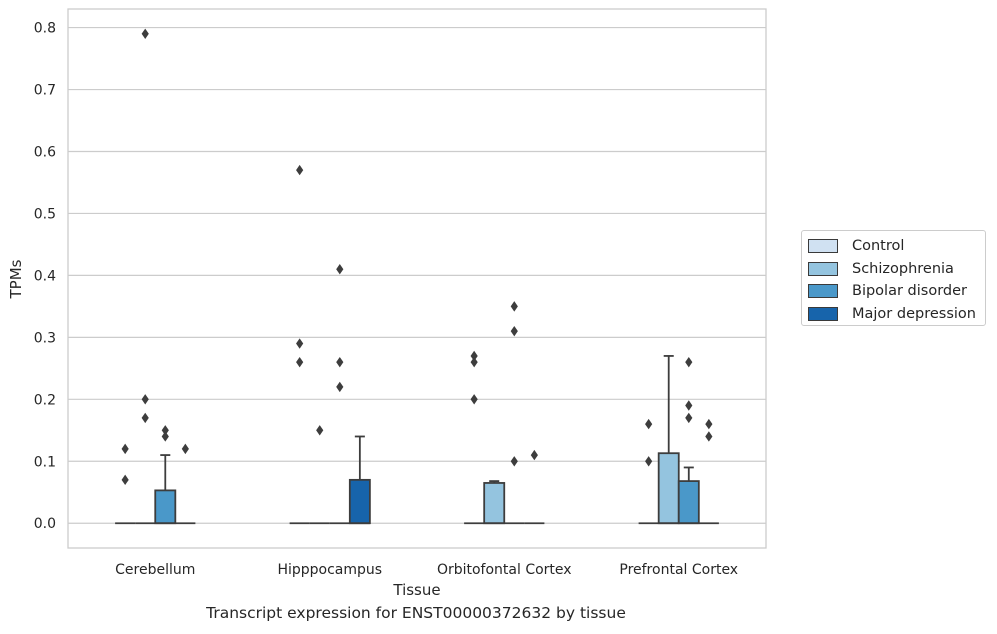  Describe the element at coordinates (504, 570) in the screenshot. I see `x-tick-label-orbitofontal-cortex: Orbitofontal Cortex` at that location.